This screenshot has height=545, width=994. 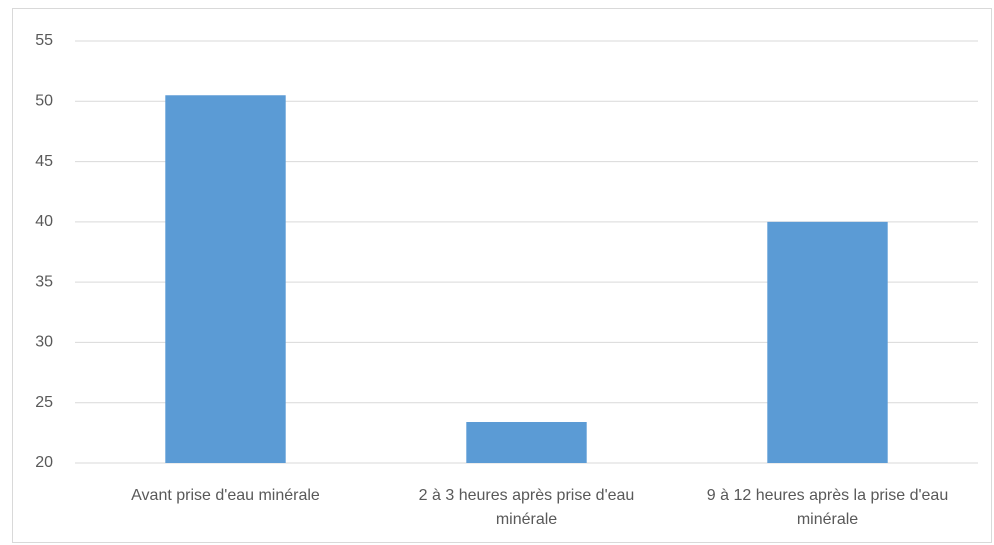 What do you see at coordinates (44, 221) in the screenshot?
I see `y-tick-label: 40` at bounding box center [44, 221].